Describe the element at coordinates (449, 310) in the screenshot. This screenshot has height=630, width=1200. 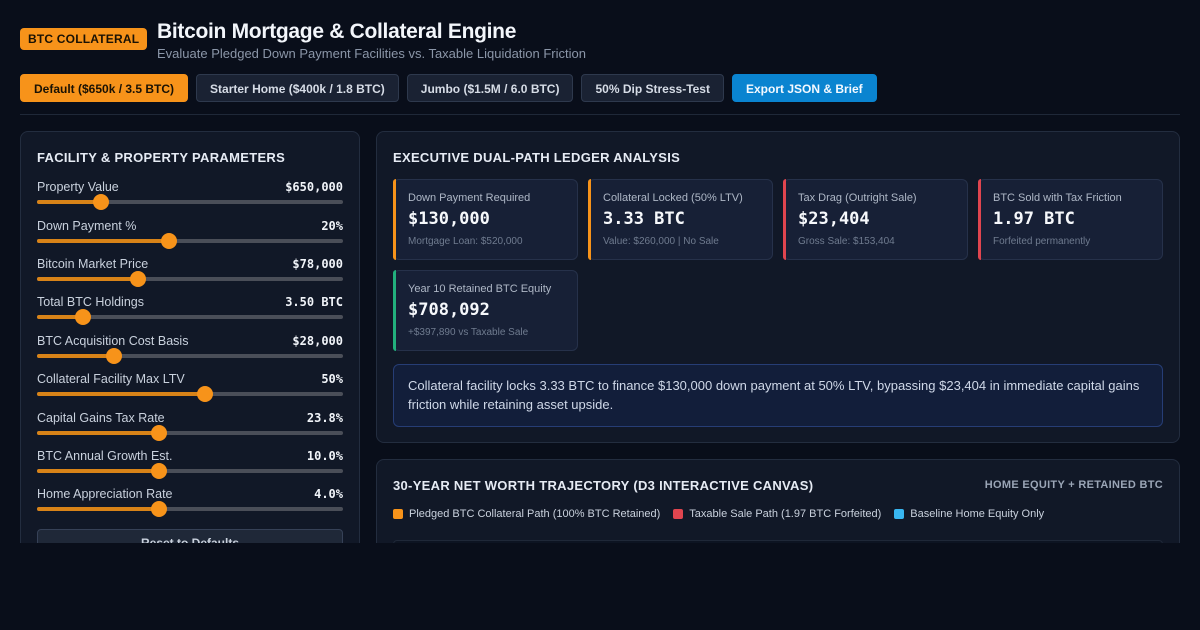
I see `kpi-value: $708,092` at that location.